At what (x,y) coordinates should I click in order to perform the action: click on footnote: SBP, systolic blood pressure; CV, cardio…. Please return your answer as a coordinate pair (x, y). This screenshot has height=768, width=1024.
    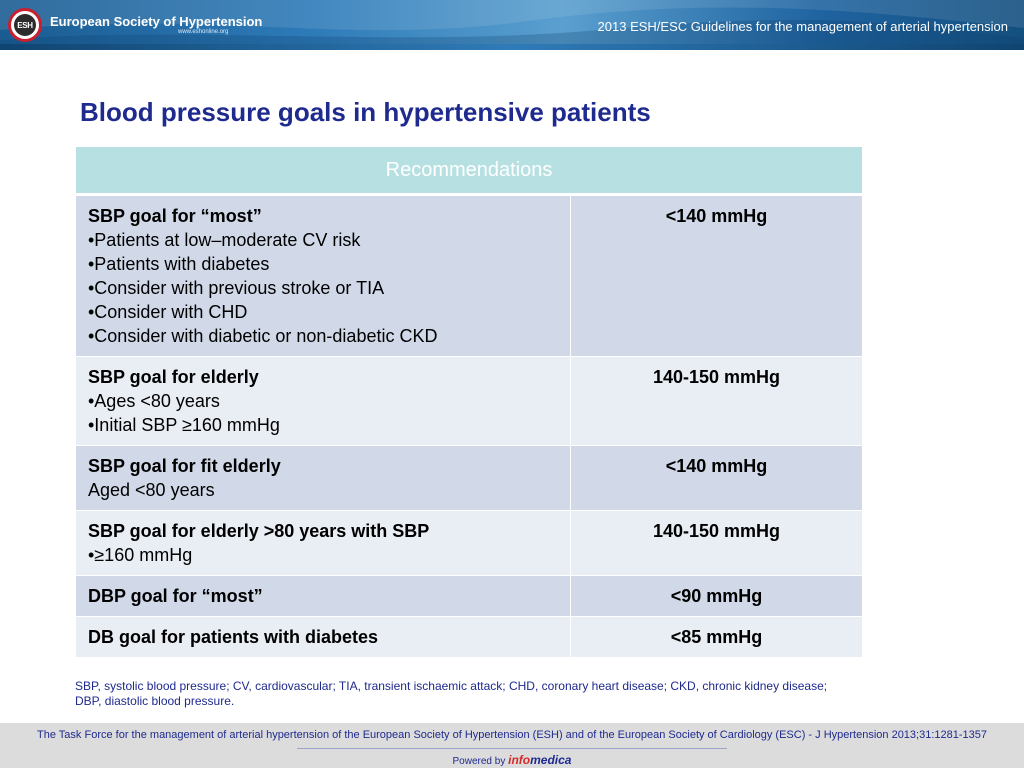
    Looking at the image, I should click on (490, 694).